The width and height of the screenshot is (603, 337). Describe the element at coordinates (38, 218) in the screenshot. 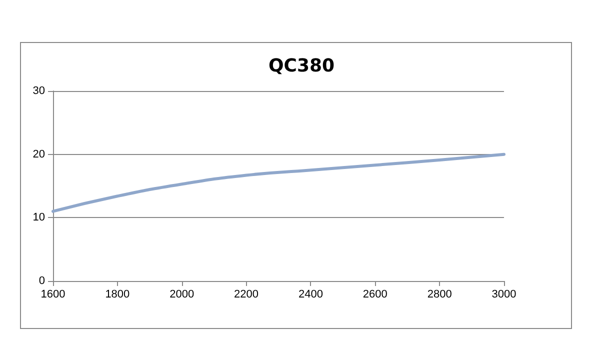

I see `y-tick-label: 10` at that location.